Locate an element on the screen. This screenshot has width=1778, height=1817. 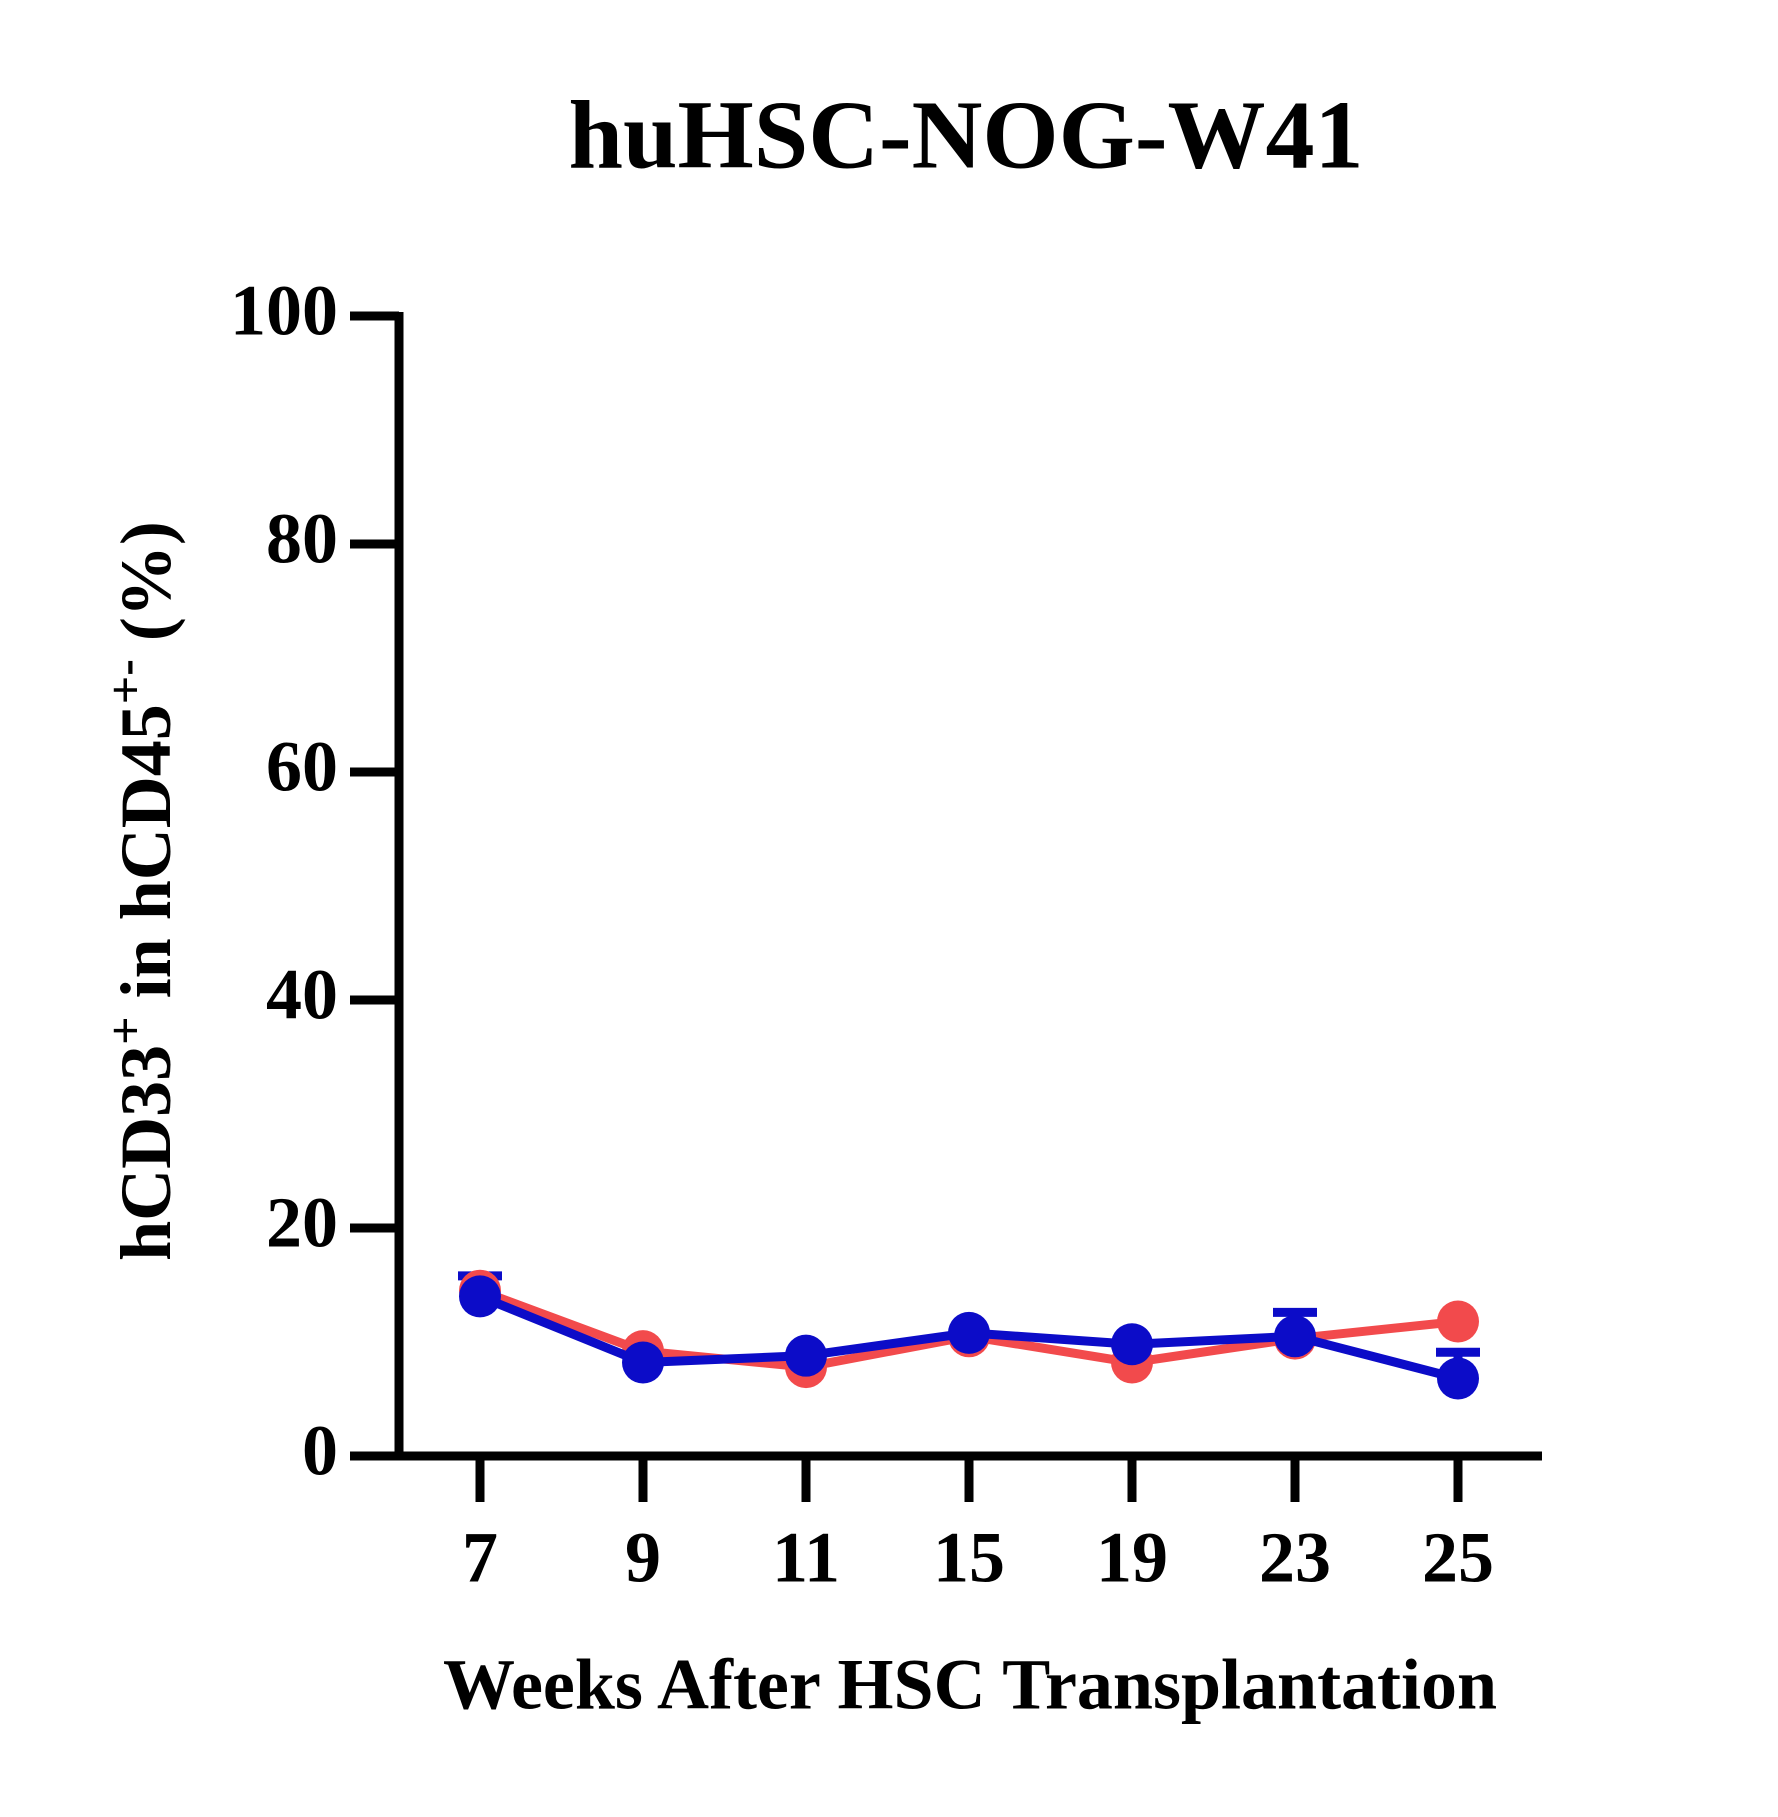
label-part: (%) is located at coordinates (146, 590).